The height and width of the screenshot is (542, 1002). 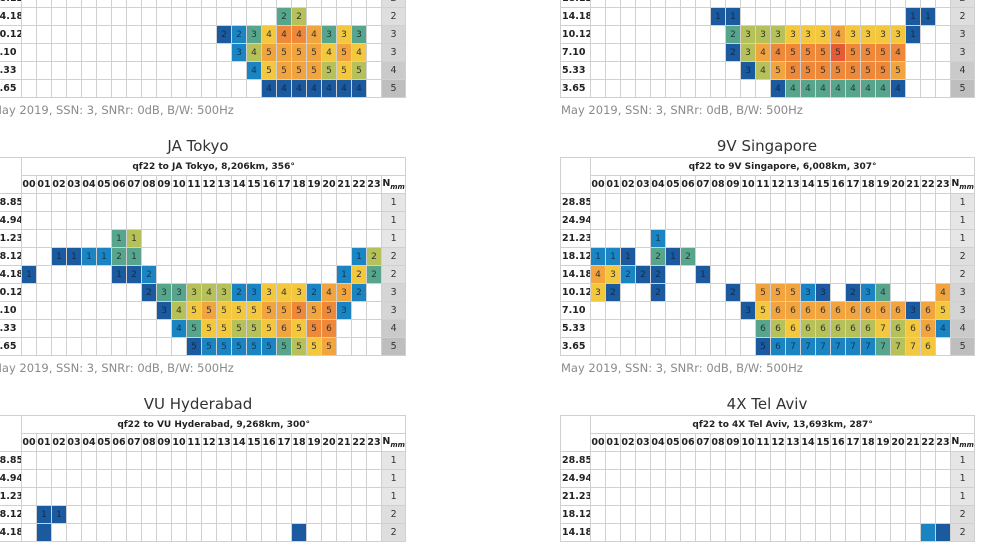 What do you see at coordinates (74, 442) in the screenshot?
I see `hour-header: 03` at bounding box center [74, 442].